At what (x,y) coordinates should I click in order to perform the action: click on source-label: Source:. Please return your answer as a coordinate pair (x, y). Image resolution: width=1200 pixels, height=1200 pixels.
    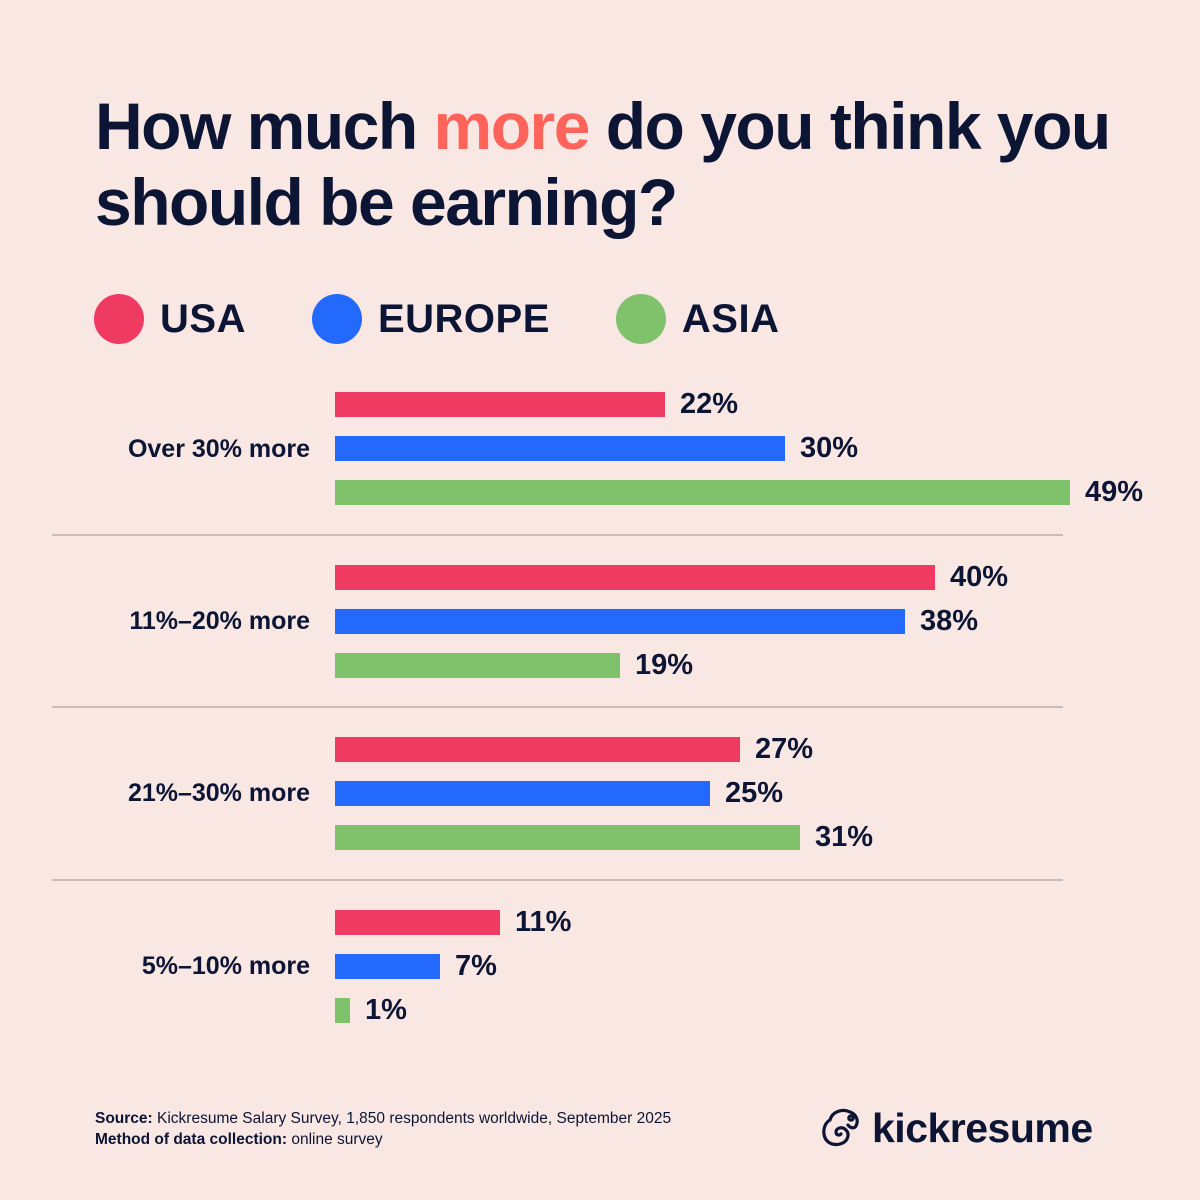
    Looking at the image, I should click on (124, 1118).